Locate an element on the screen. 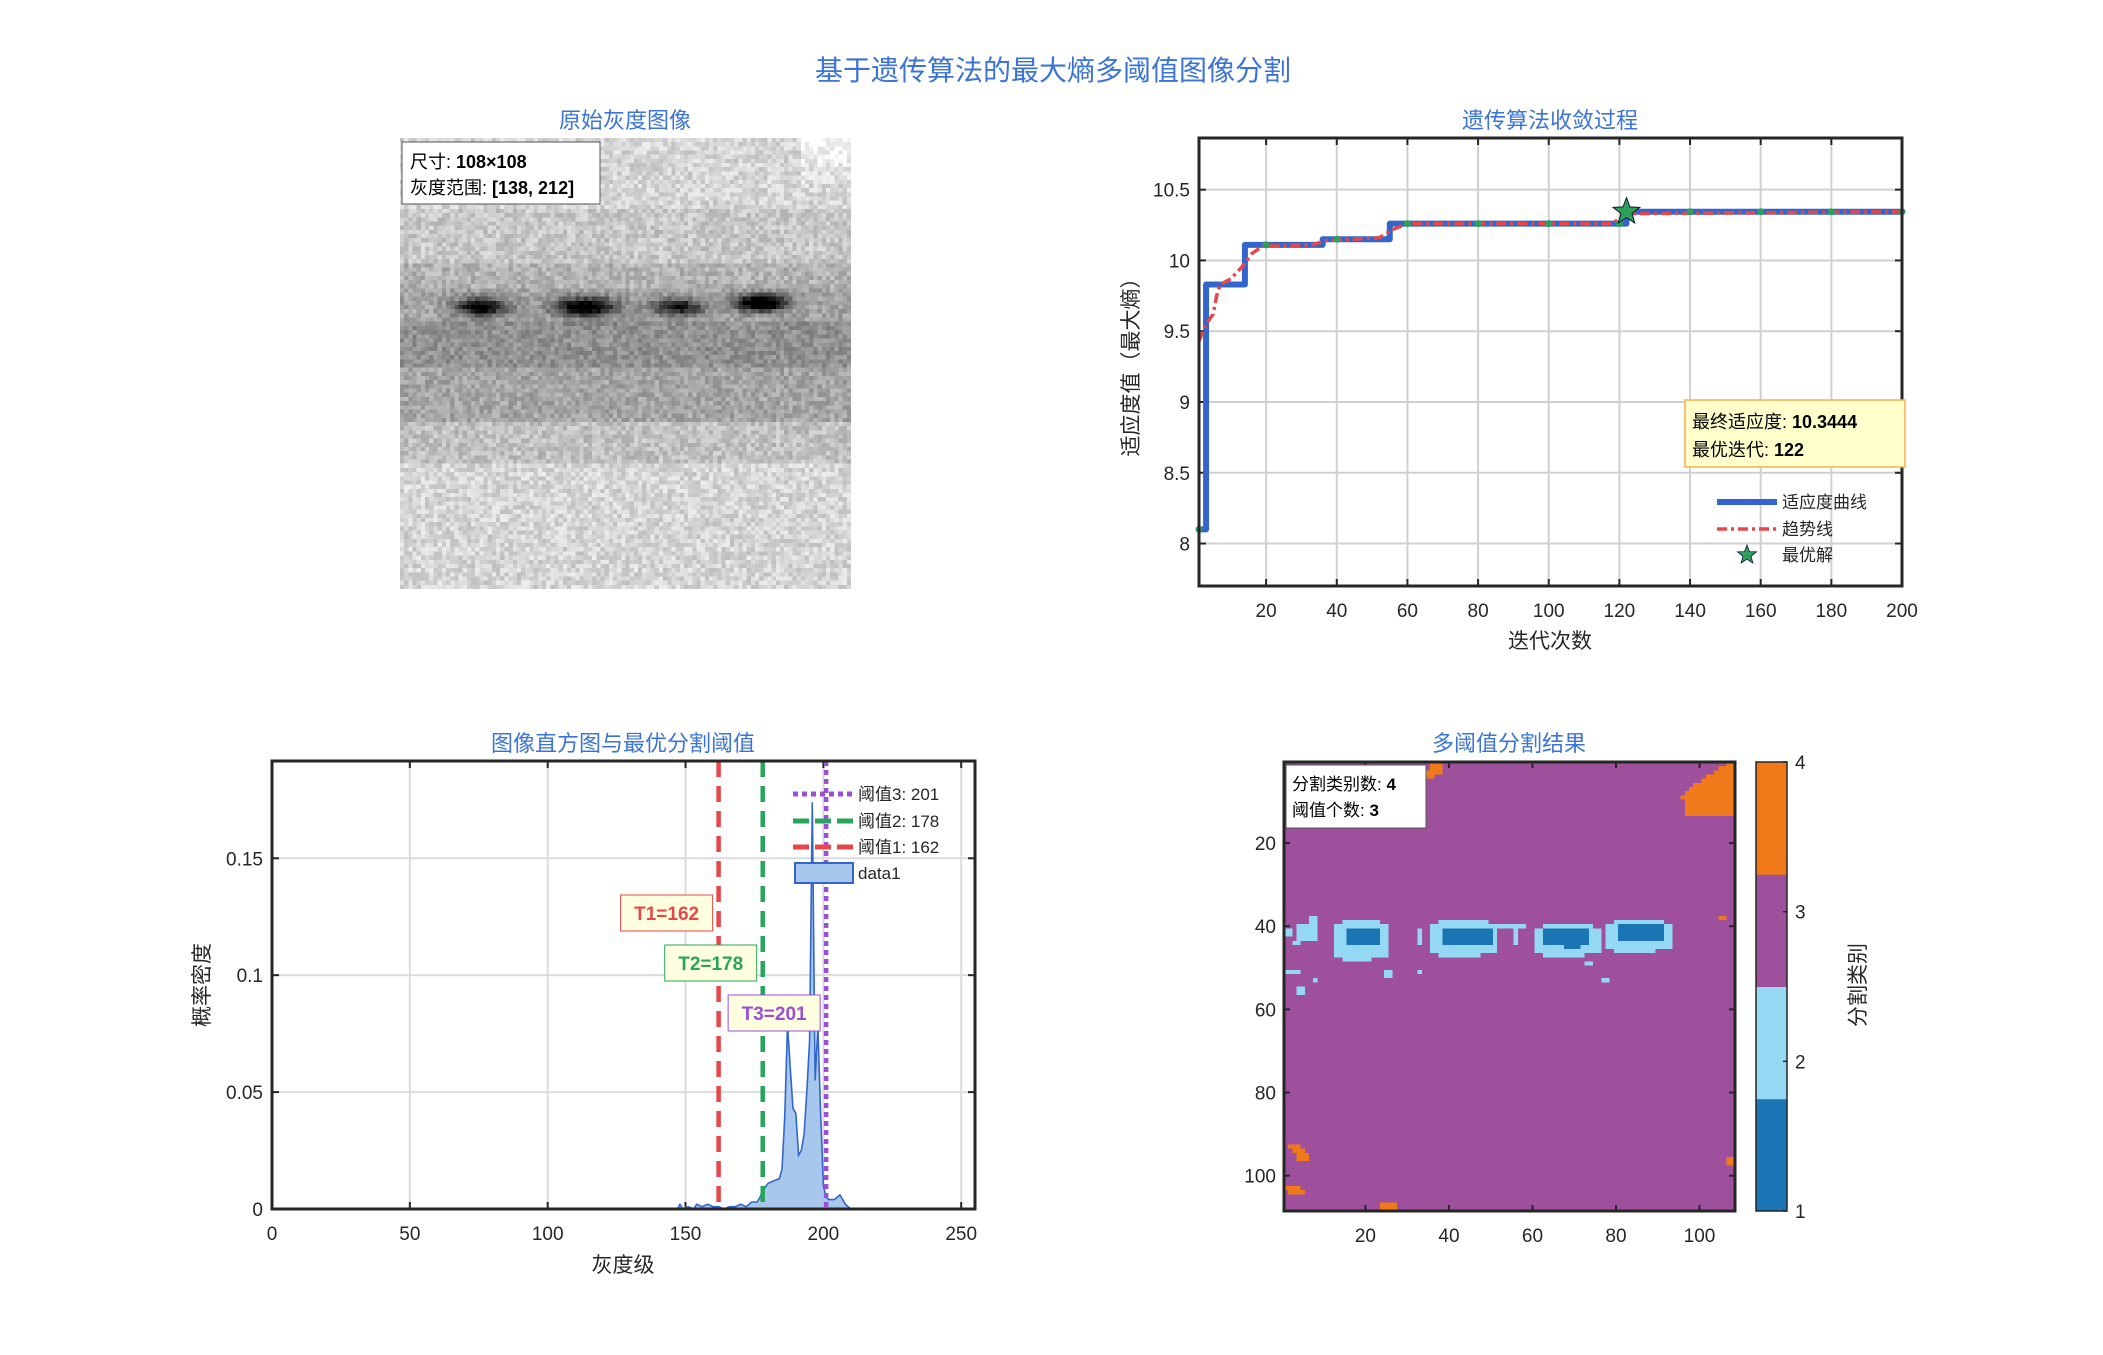  y-tick-label: 0.1 is located at coordinates (250, 976).